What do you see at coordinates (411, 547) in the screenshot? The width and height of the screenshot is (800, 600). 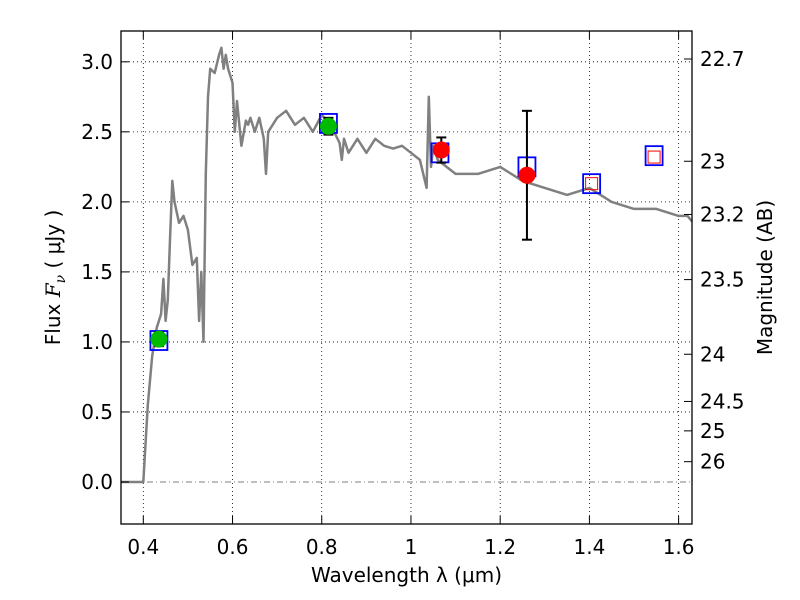 I see `x-tick-label: 1` at bounding box center [411, 547].